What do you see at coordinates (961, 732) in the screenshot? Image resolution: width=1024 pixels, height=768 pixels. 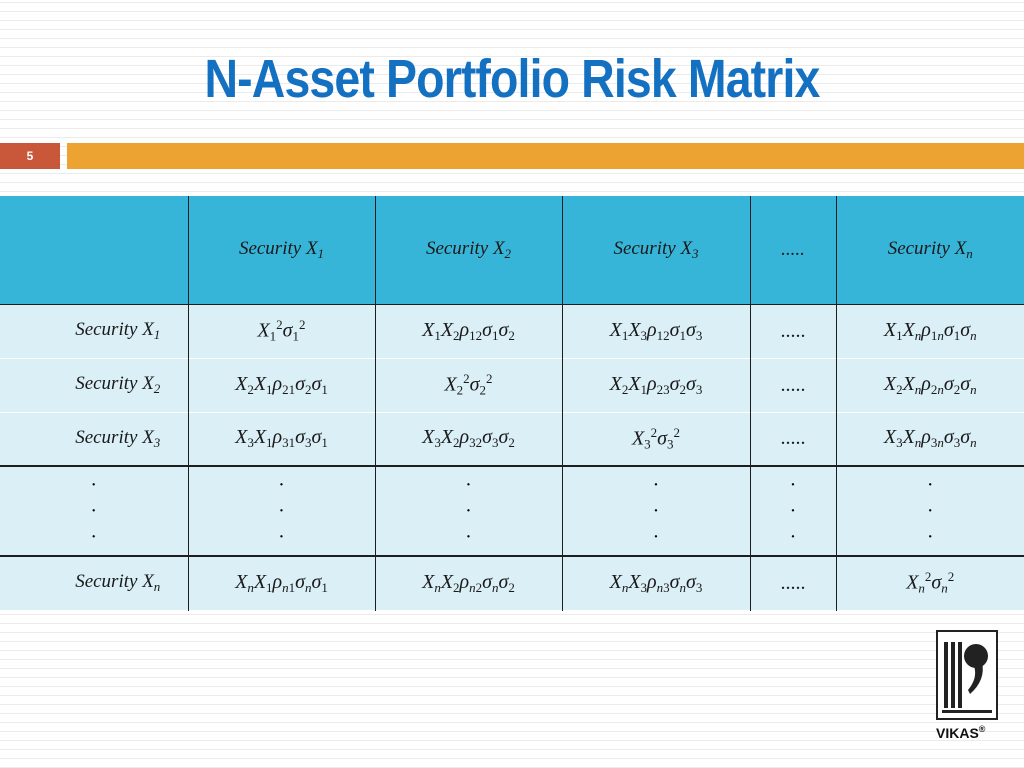 I see `logo-brand-text: VIKAS®` at bounding box center [961, 732].